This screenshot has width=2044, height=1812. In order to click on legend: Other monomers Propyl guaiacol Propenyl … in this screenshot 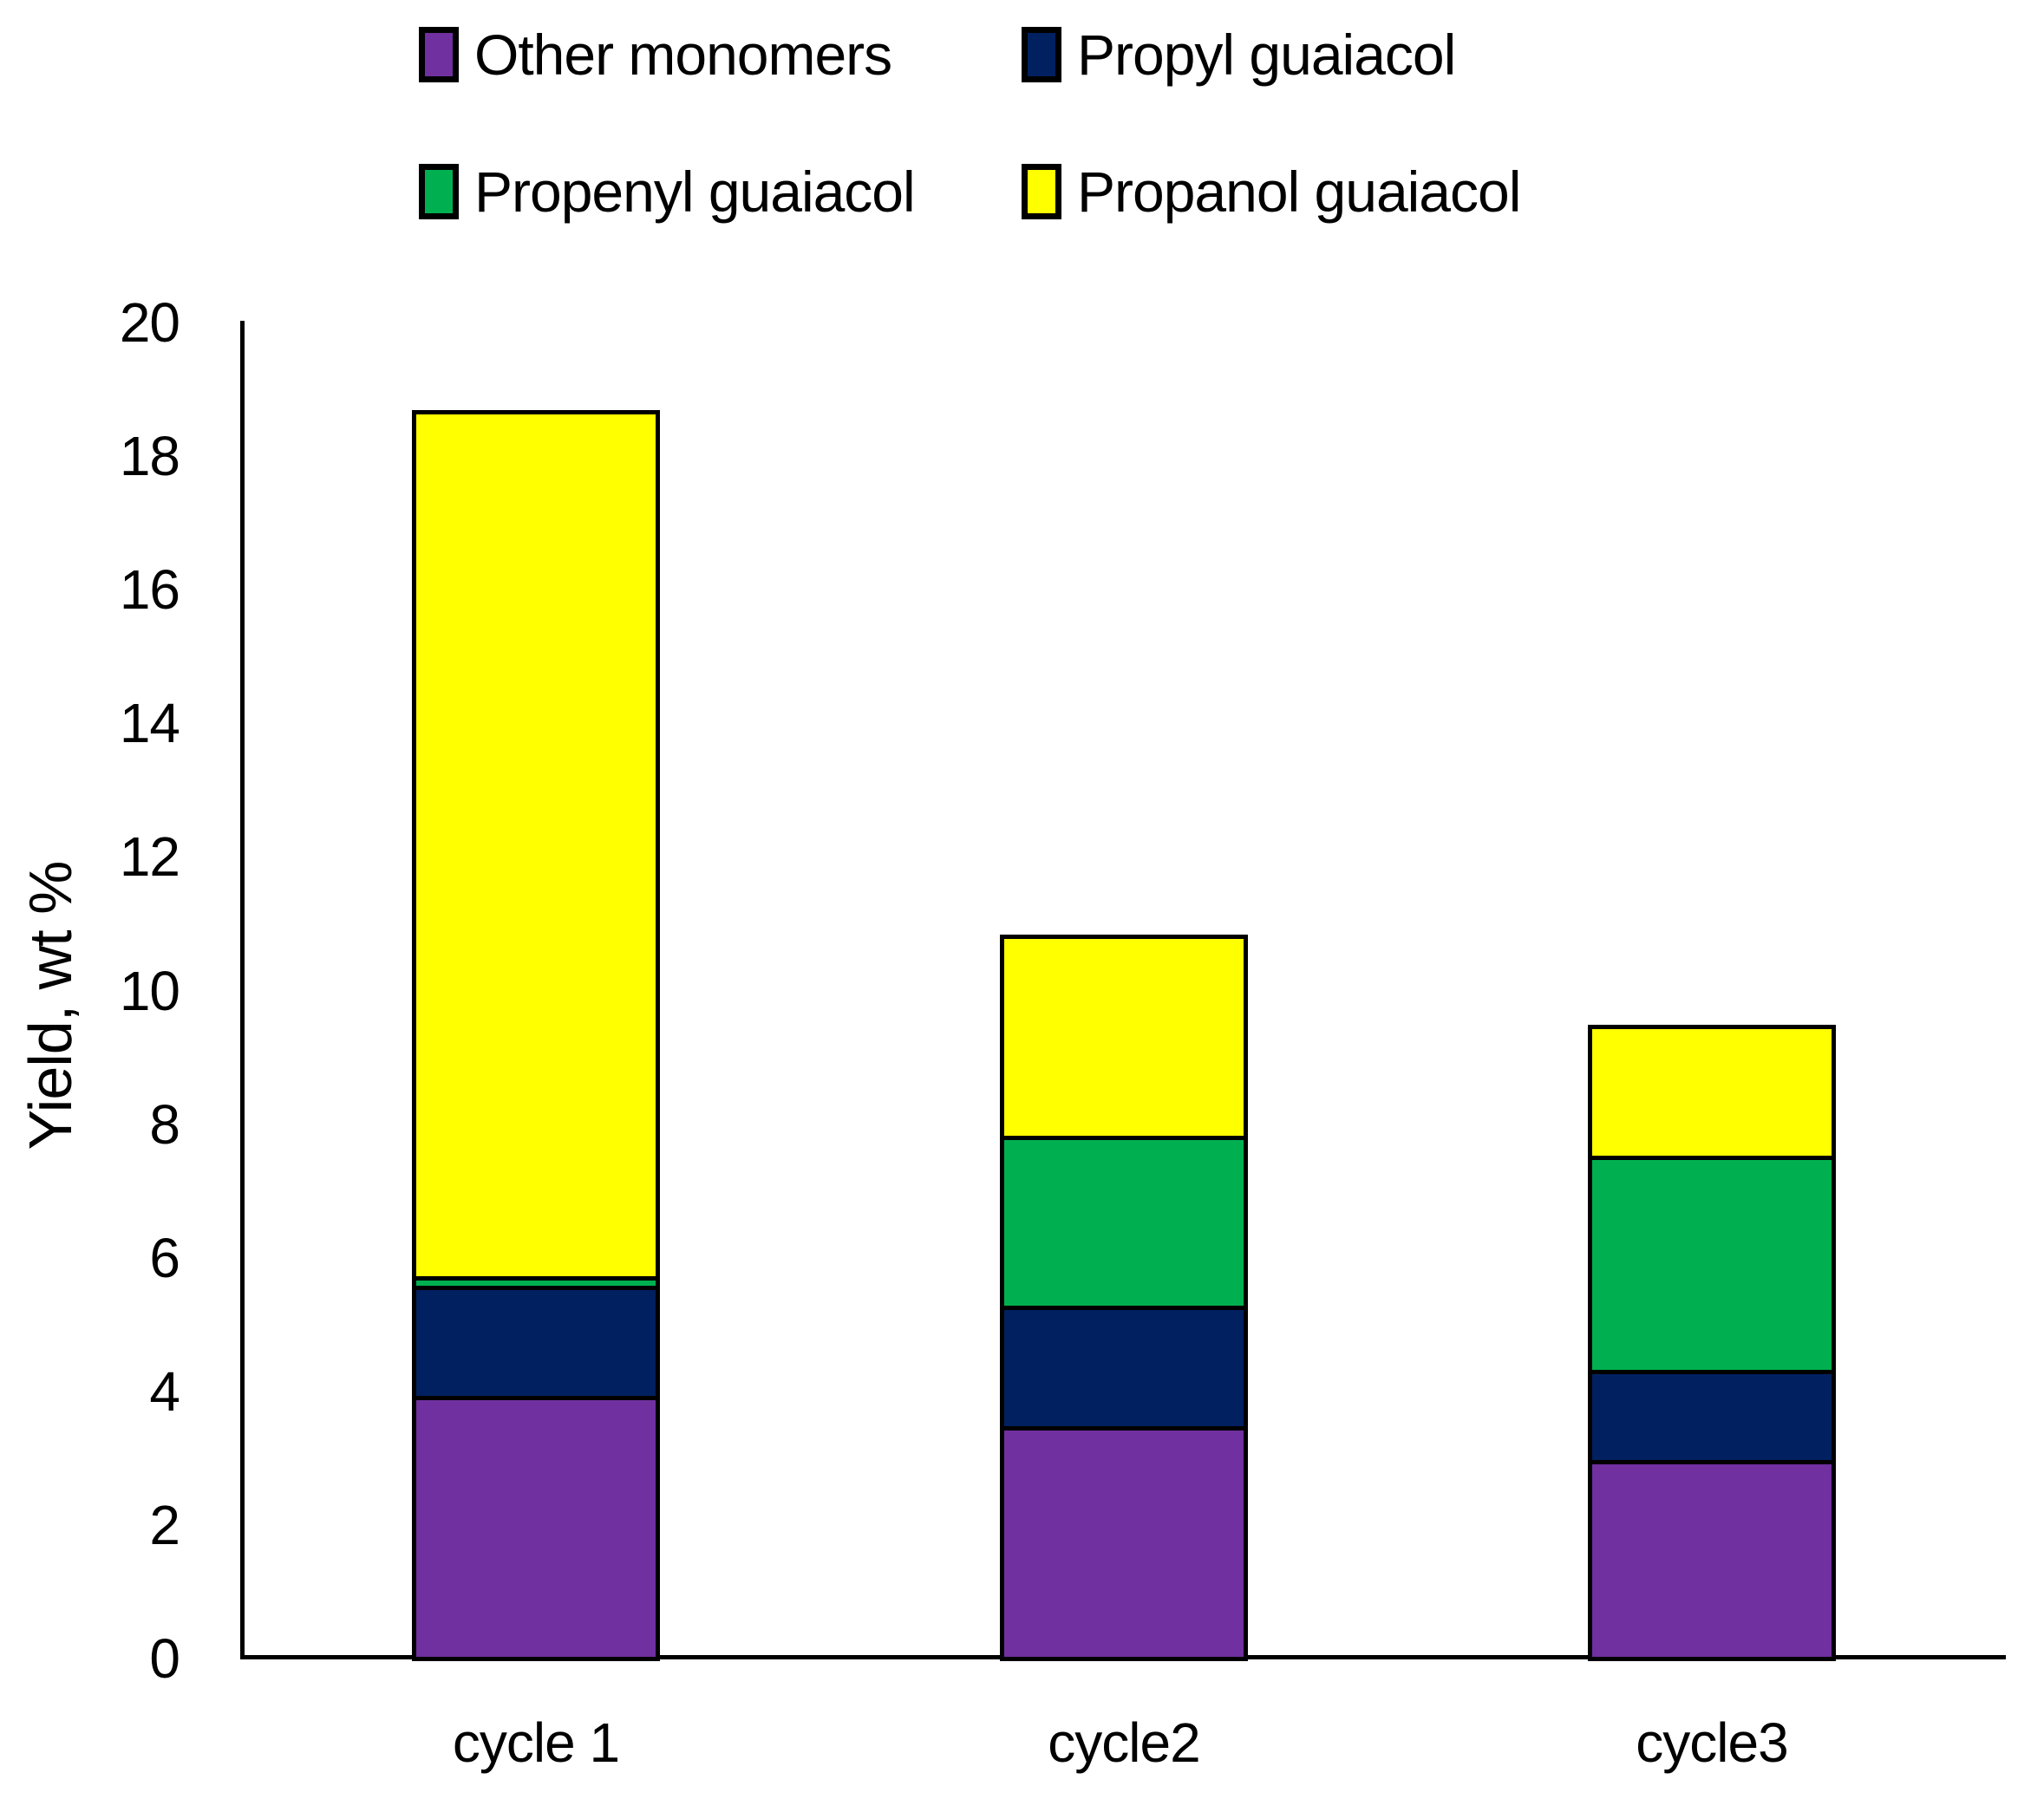, I will do `click(970, 124)`.